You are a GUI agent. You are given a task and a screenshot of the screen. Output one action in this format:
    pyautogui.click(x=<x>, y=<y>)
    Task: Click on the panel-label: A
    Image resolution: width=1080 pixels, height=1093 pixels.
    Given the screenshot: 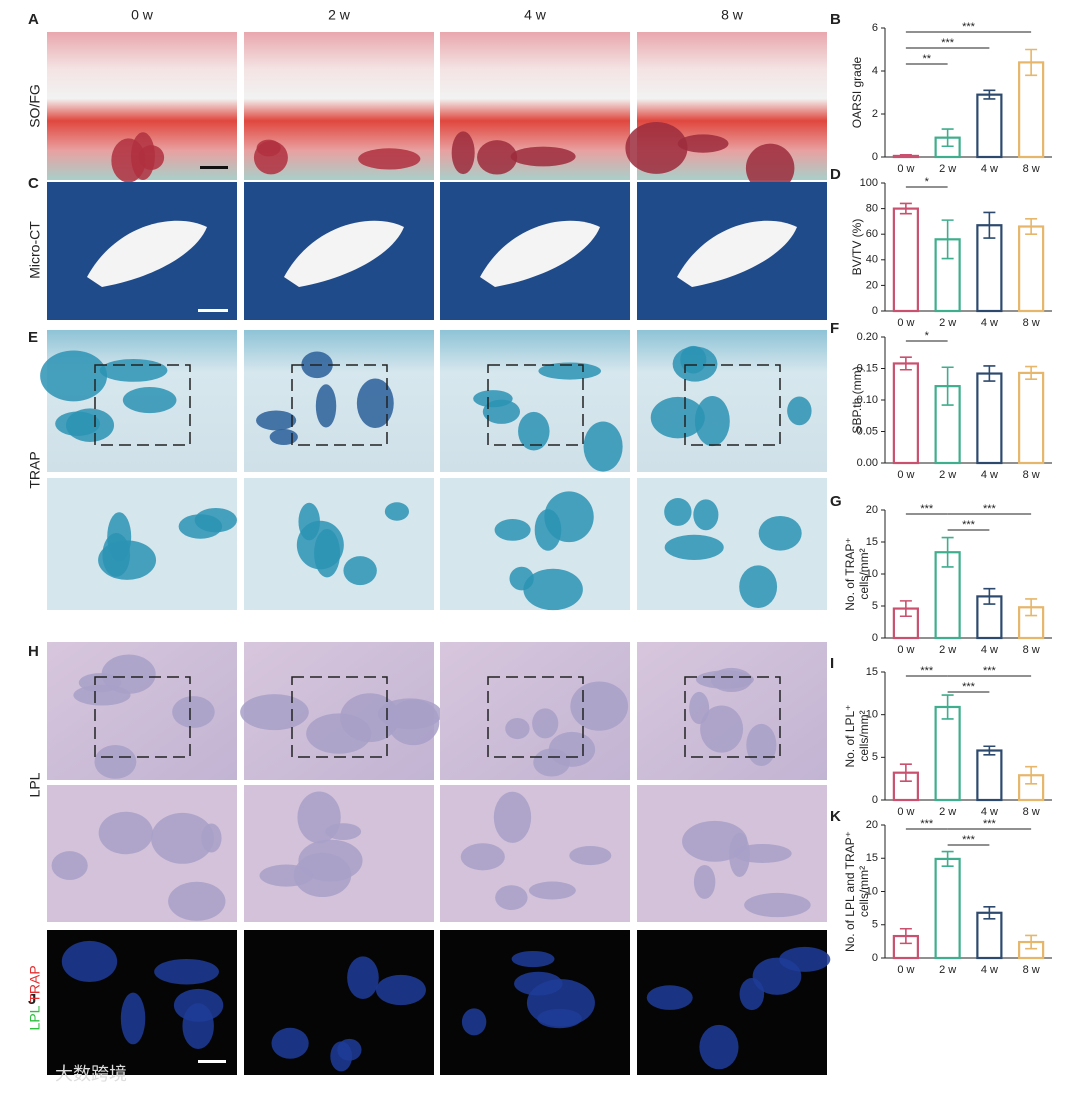 What is the action you would take?
    pyautogui.click(x=33, y=19)
    